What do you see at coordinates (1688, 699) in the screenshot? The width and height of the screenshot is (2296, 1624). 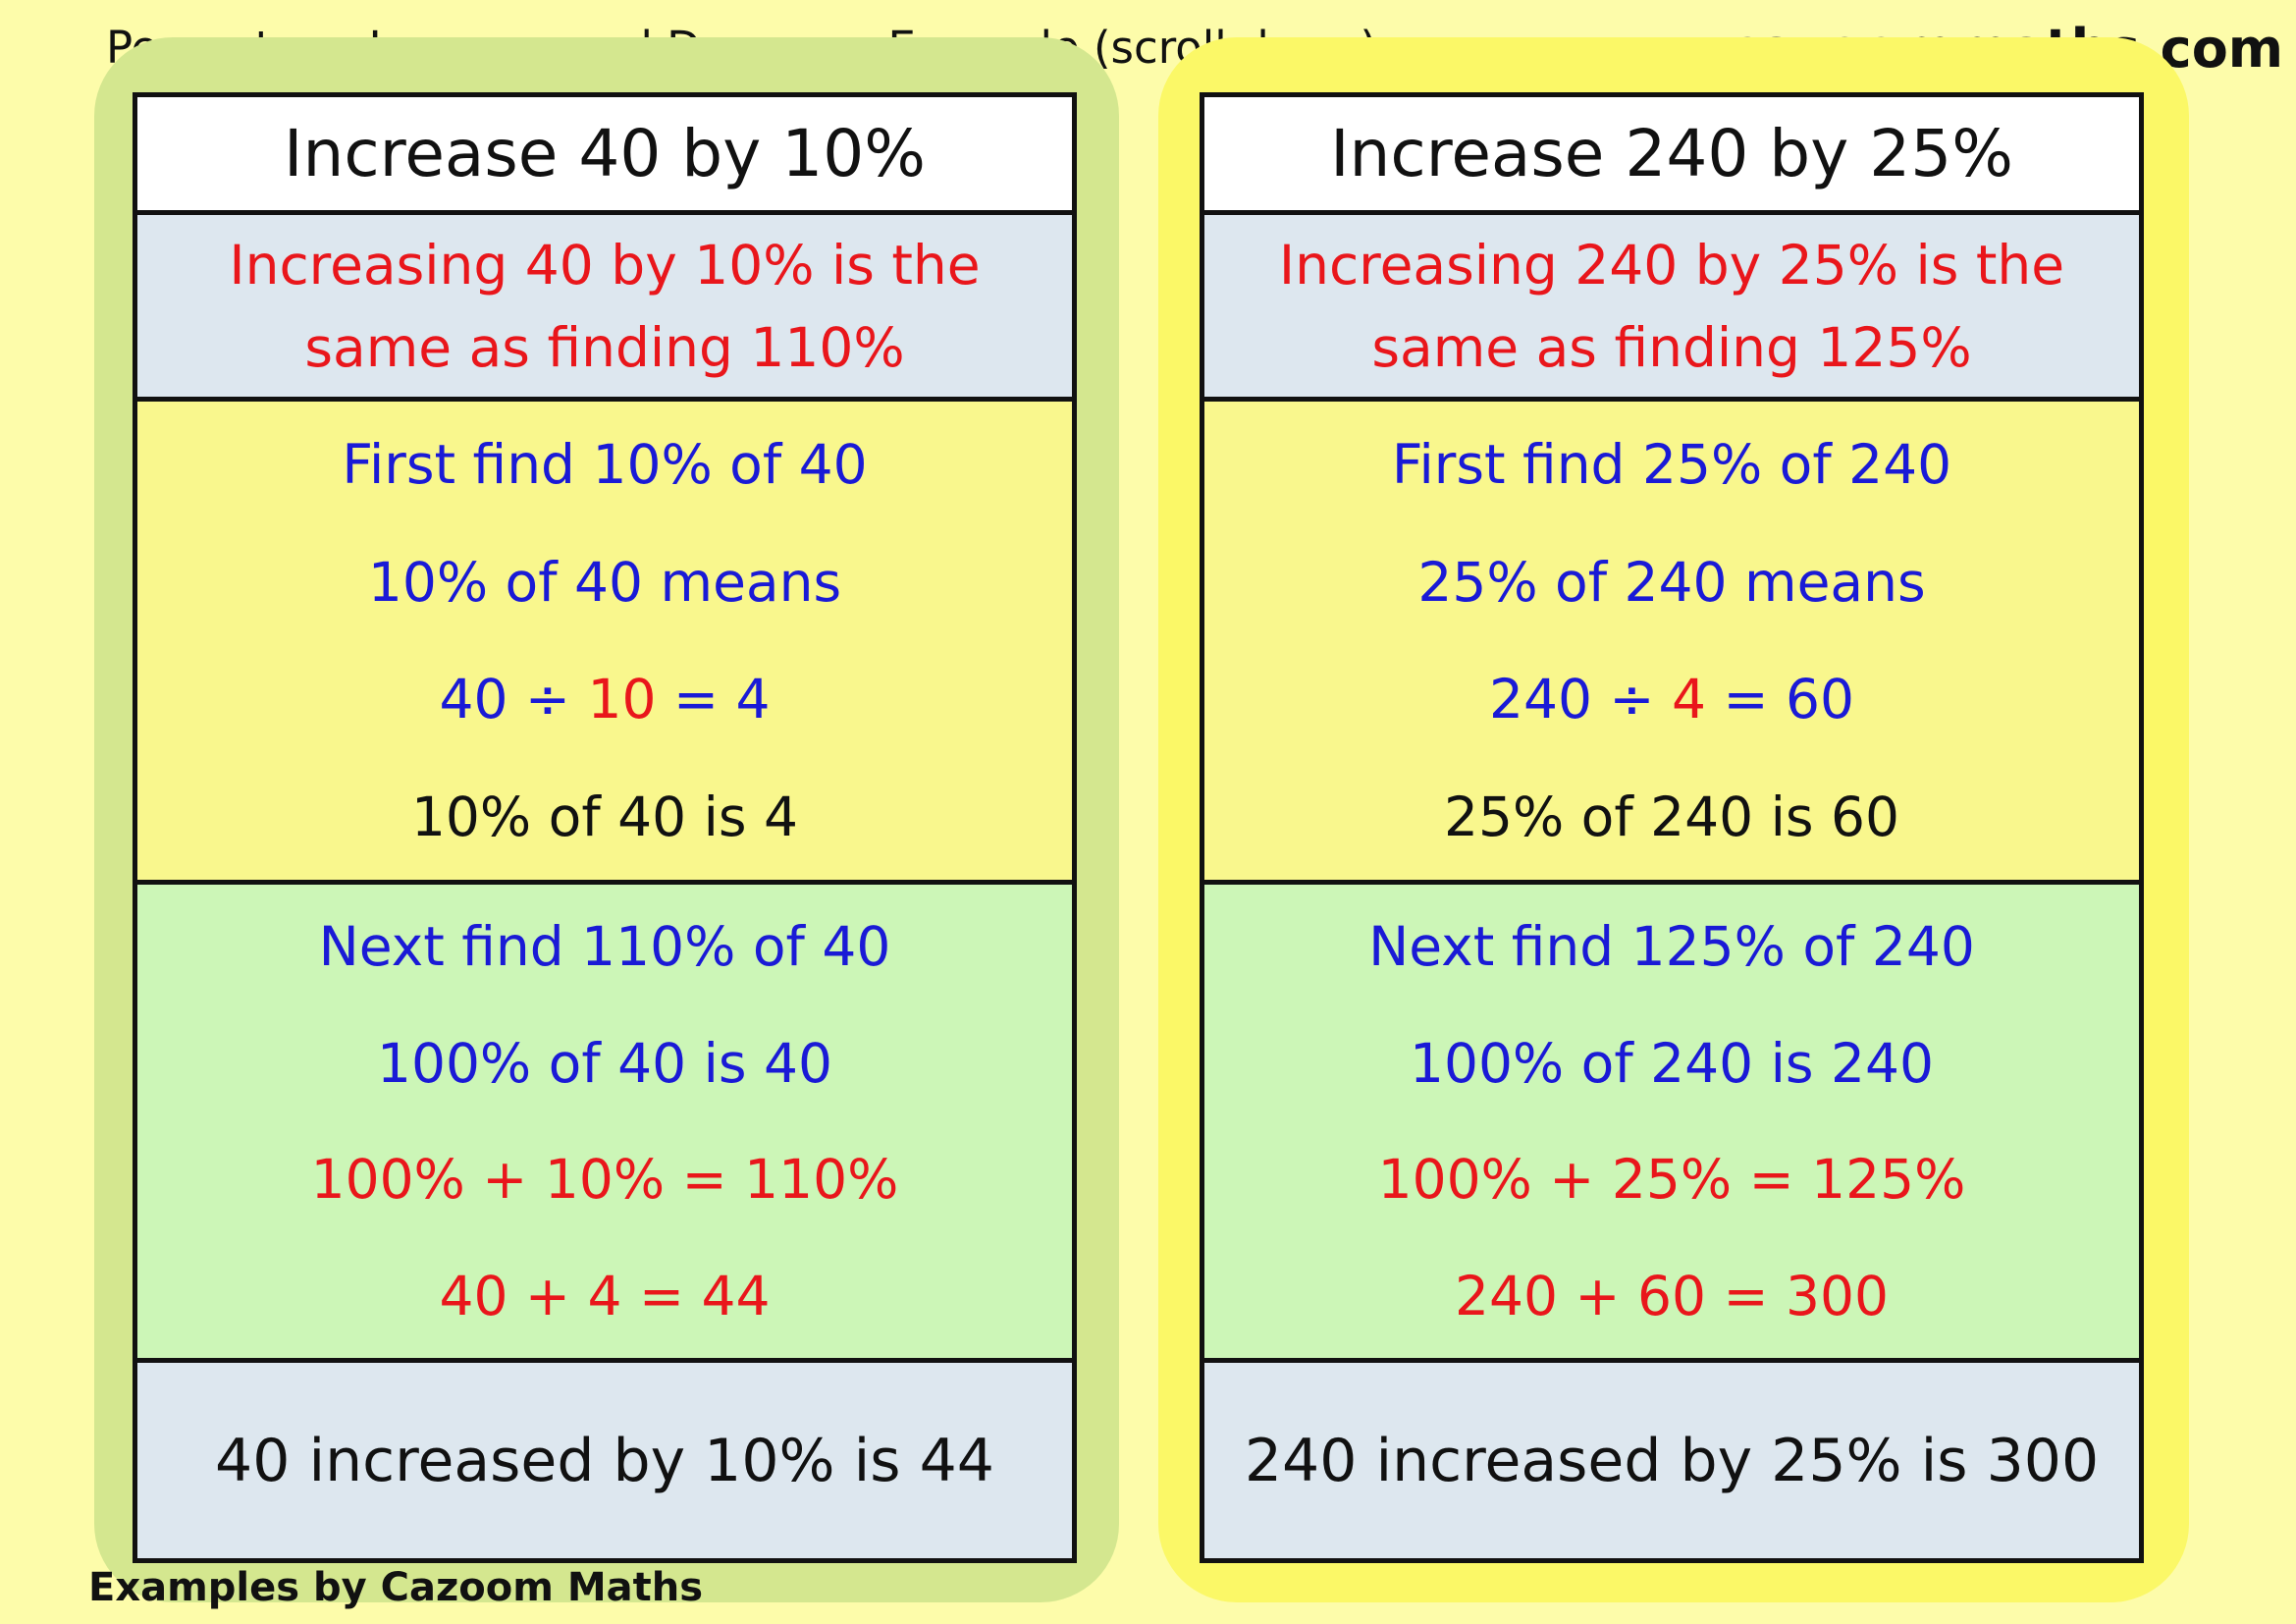 I see `calc-divisor: 4` at bounding box center [1688, 699].